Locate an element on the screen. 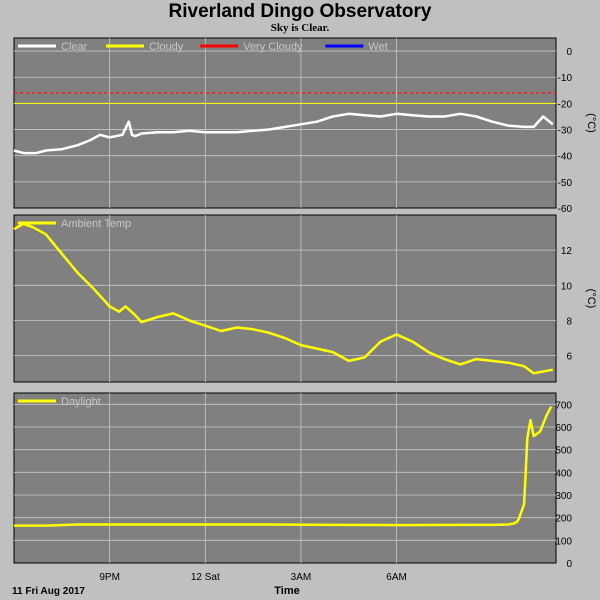  y-tick-label: 200 is located at coordinates (563, 519).